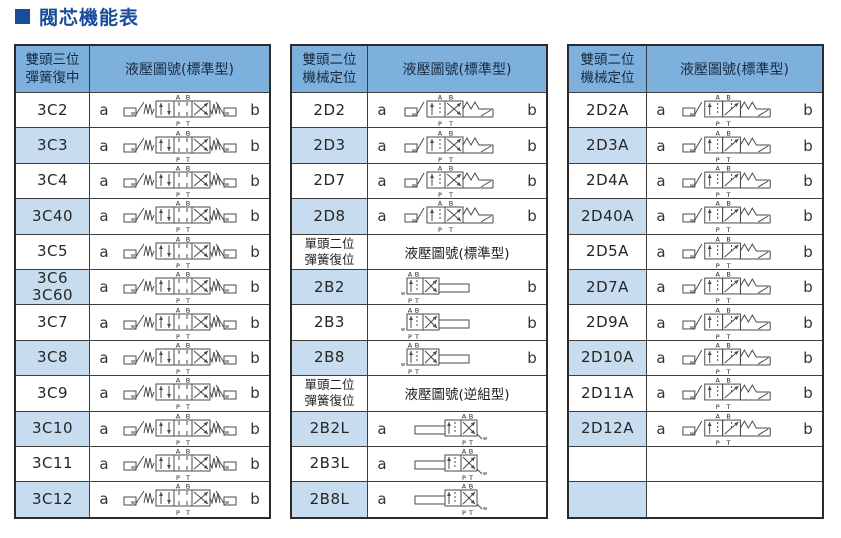  Describe the element at coordinates (329, 498) in the screenshot. I see `spool-code: 2B8L` at that location.